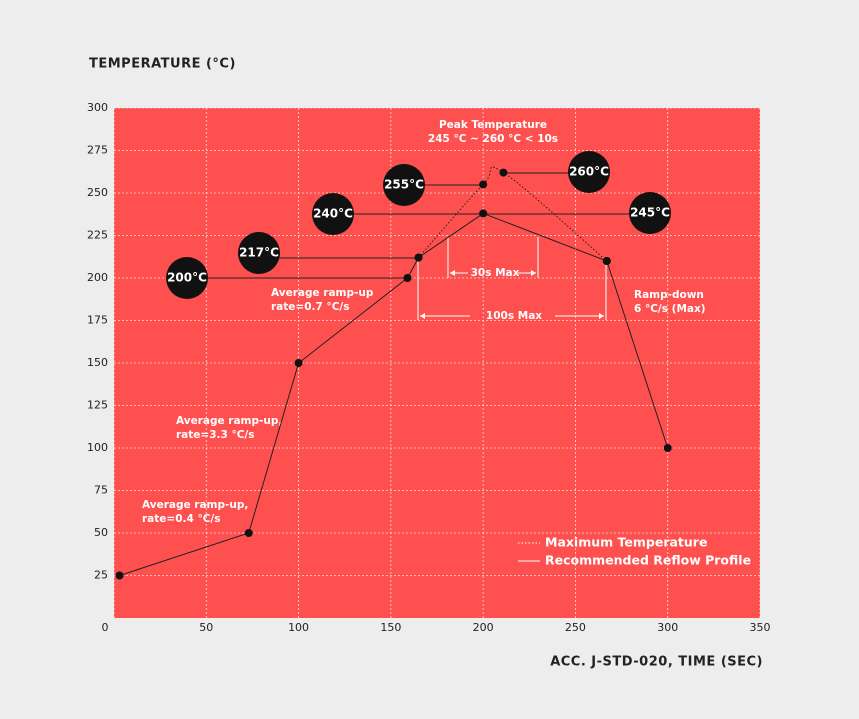  What do you see at coordinates (105, 627) in the screenshot?
I see `x-tick-label: 0` at bounding box center [105, 627].